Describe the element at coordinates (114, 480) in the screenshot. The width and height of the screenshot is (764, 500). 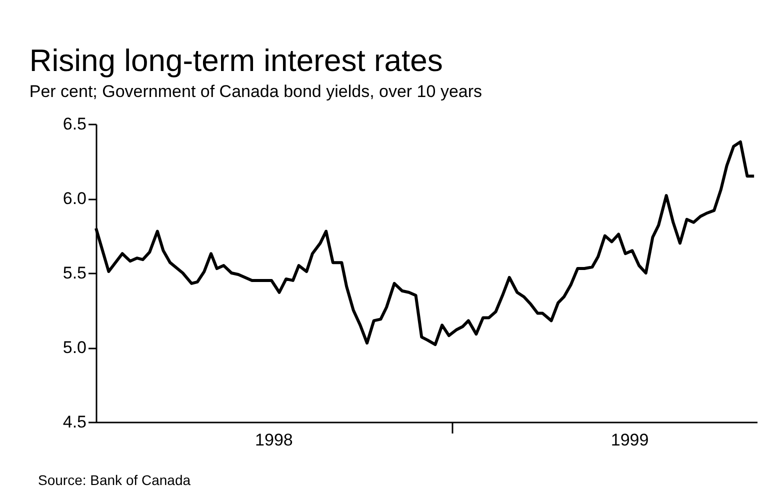
I see `source-note: Source: Bank of Canada` at that location.